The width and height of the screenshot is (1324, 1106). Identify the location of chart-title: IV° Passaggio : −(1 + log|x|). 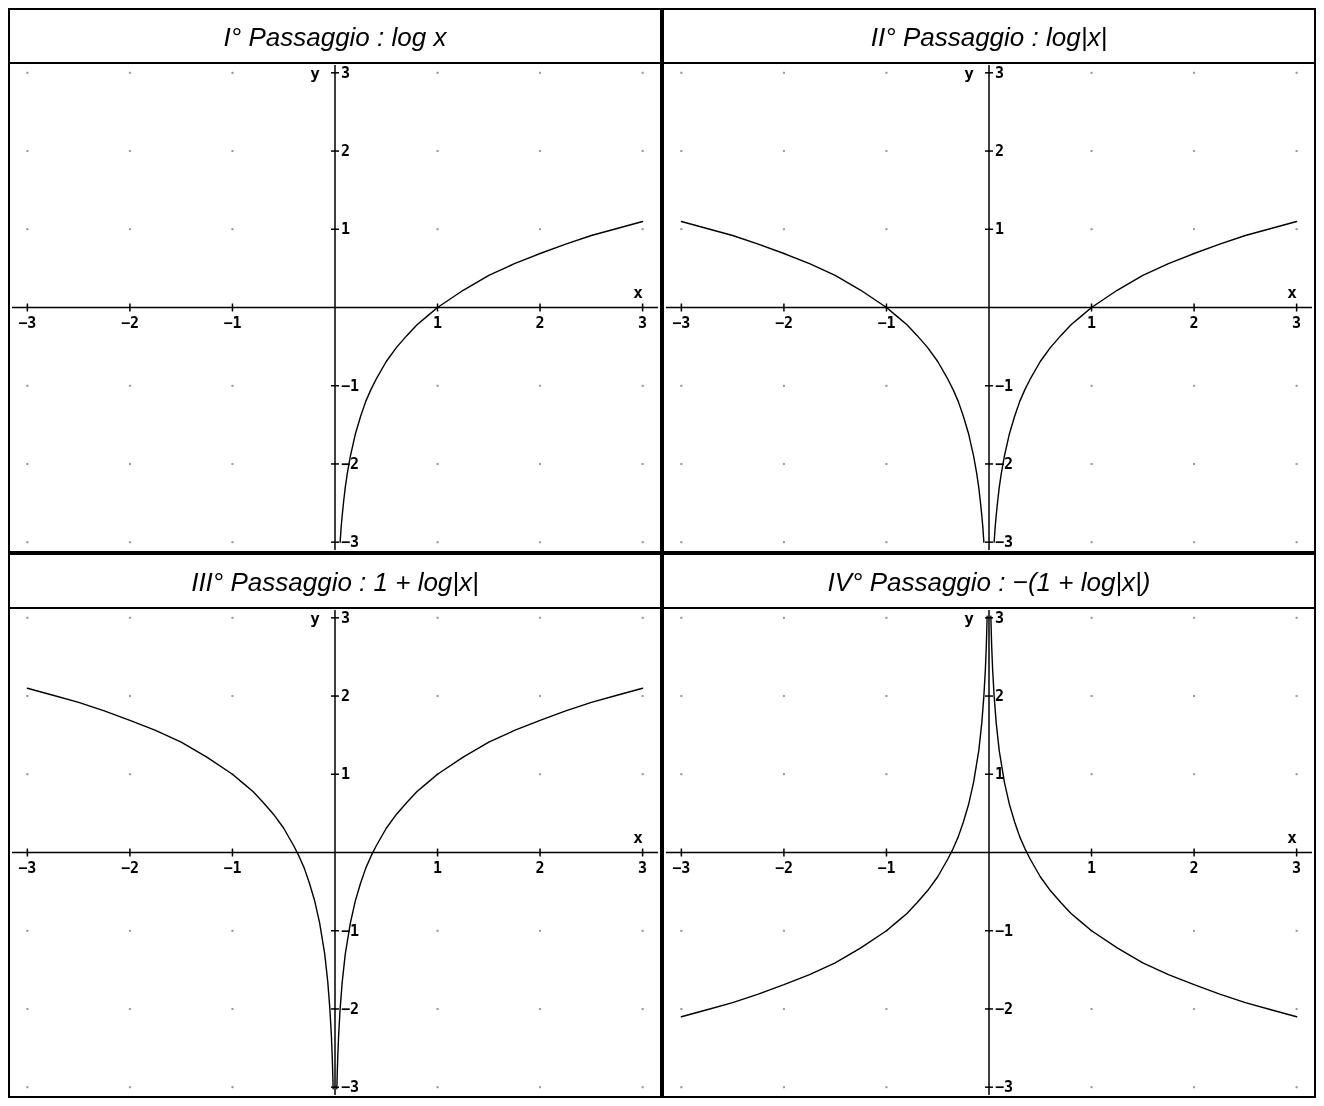
(989, 582).